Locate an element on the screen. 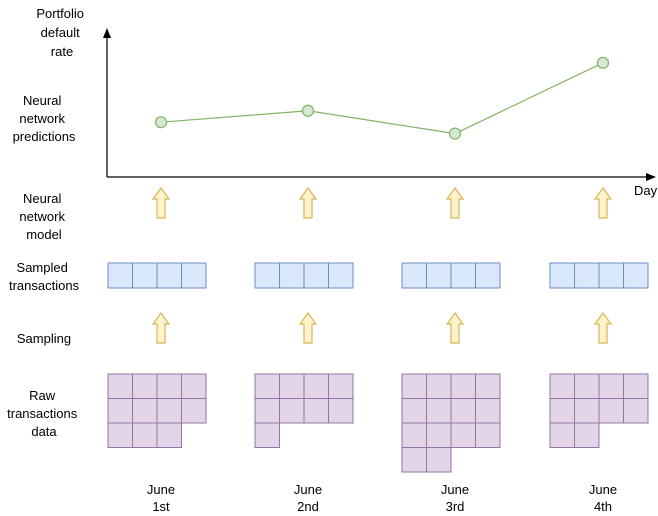 This screenshot has width=658, height=516. day-label: June 4th is located at coordinates (603, 498).